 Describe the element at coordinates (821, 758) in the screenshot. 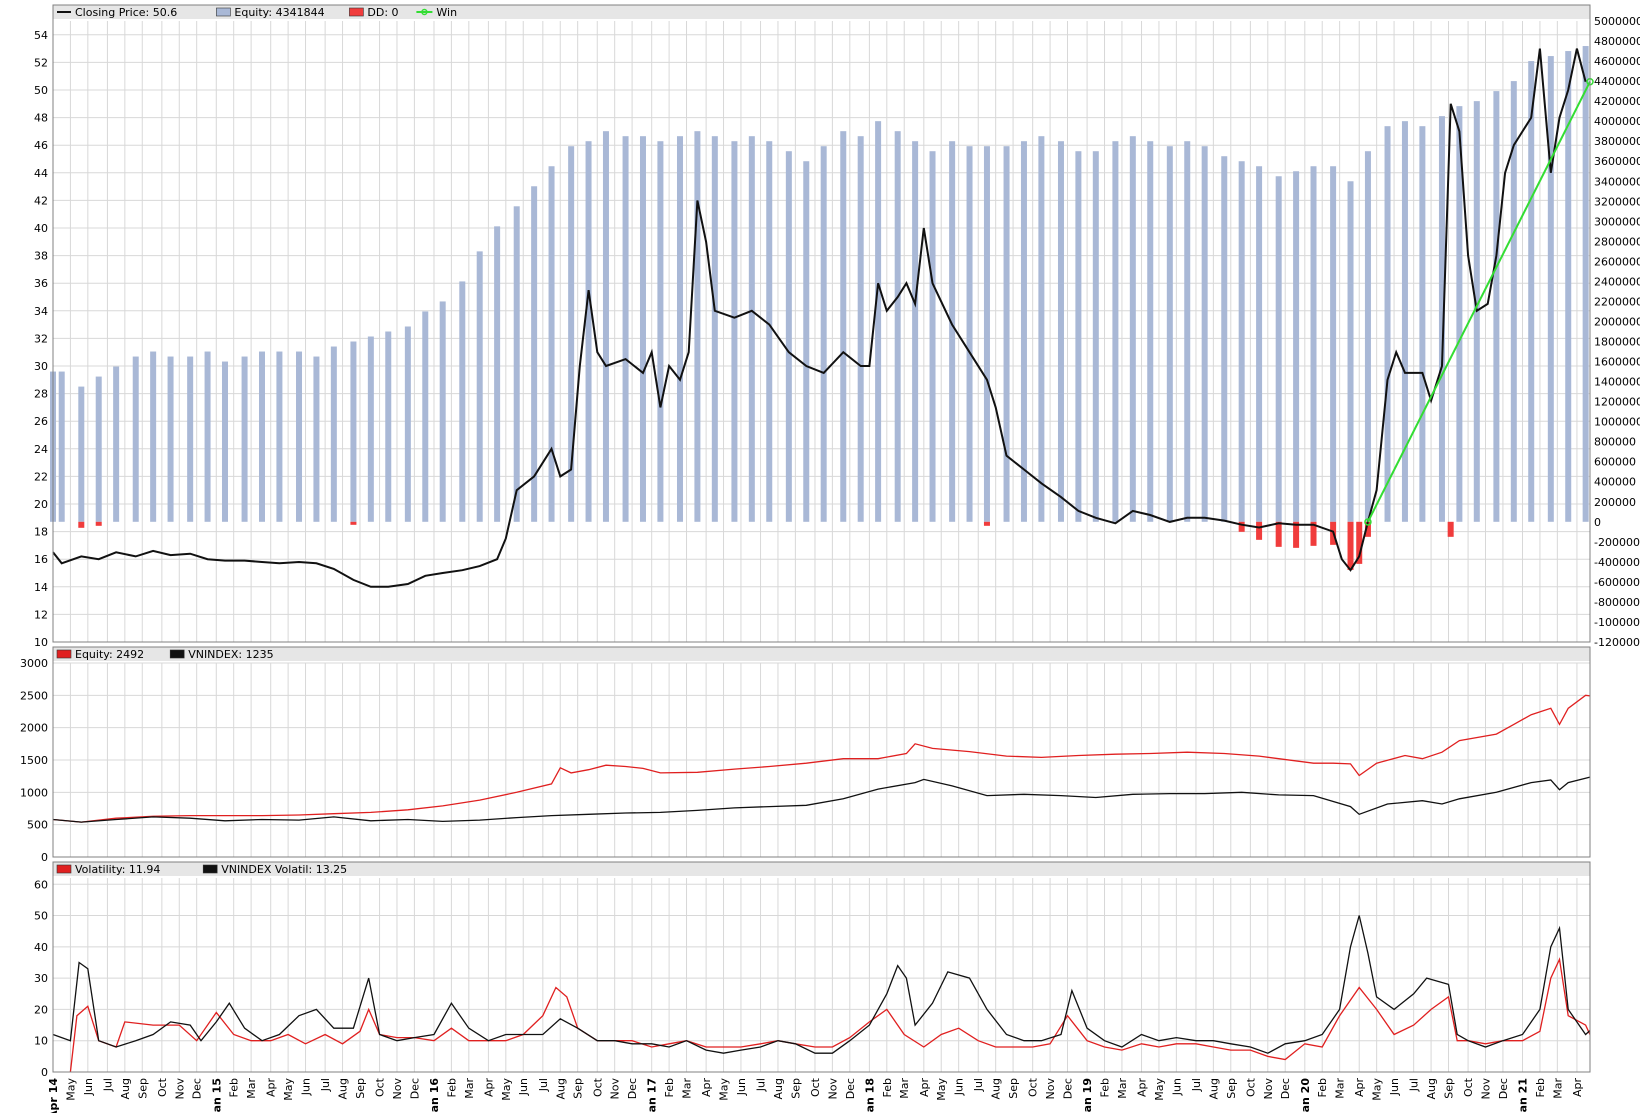

I see `series-line-equity` at that location.